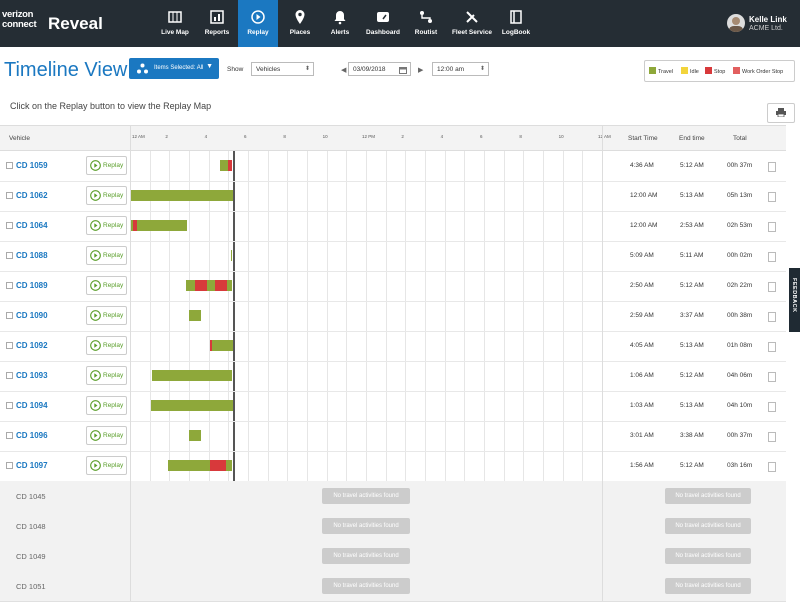 This screenshot has width=800, height=602. I want to click on vehicle-link: CD 1097, so click(32, 465).